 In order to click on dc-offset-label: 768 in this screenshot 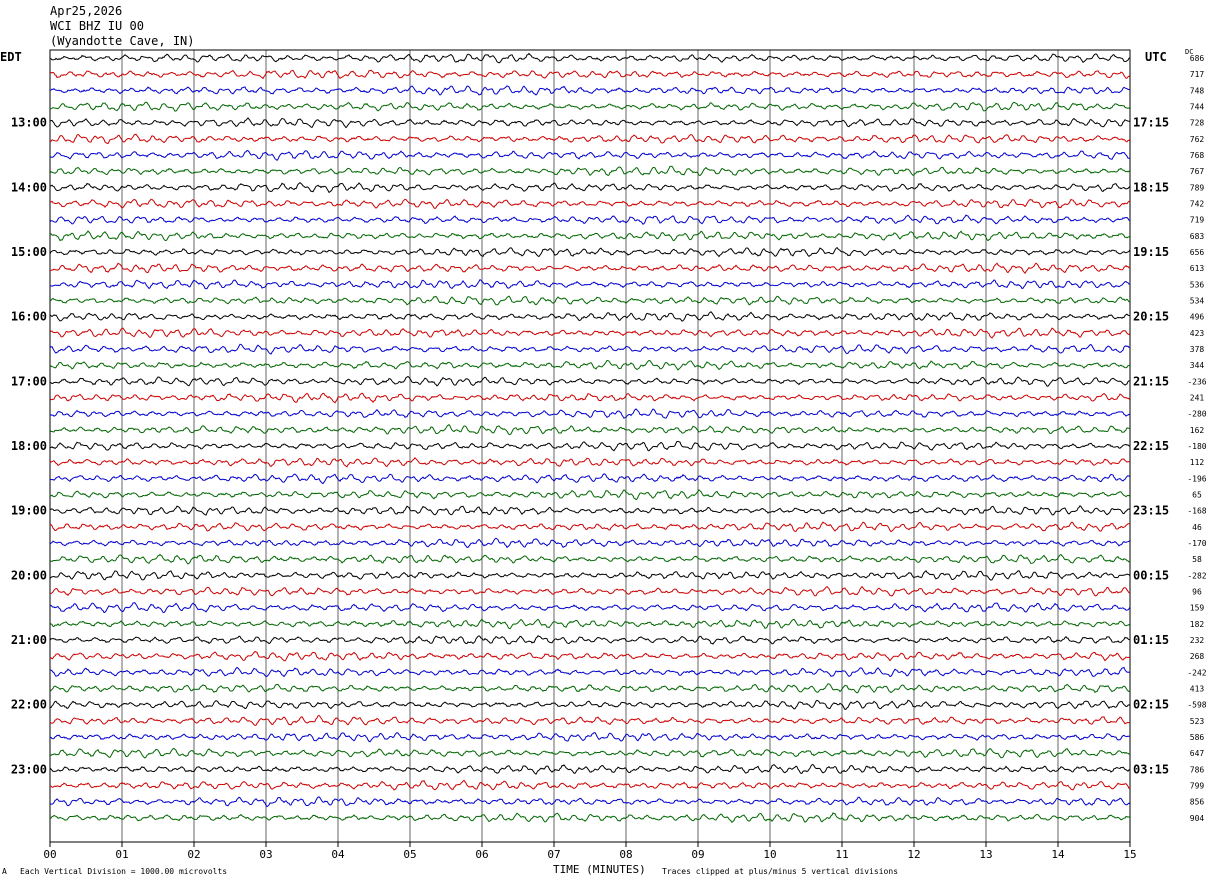, I will do `click(1197, 155)`.